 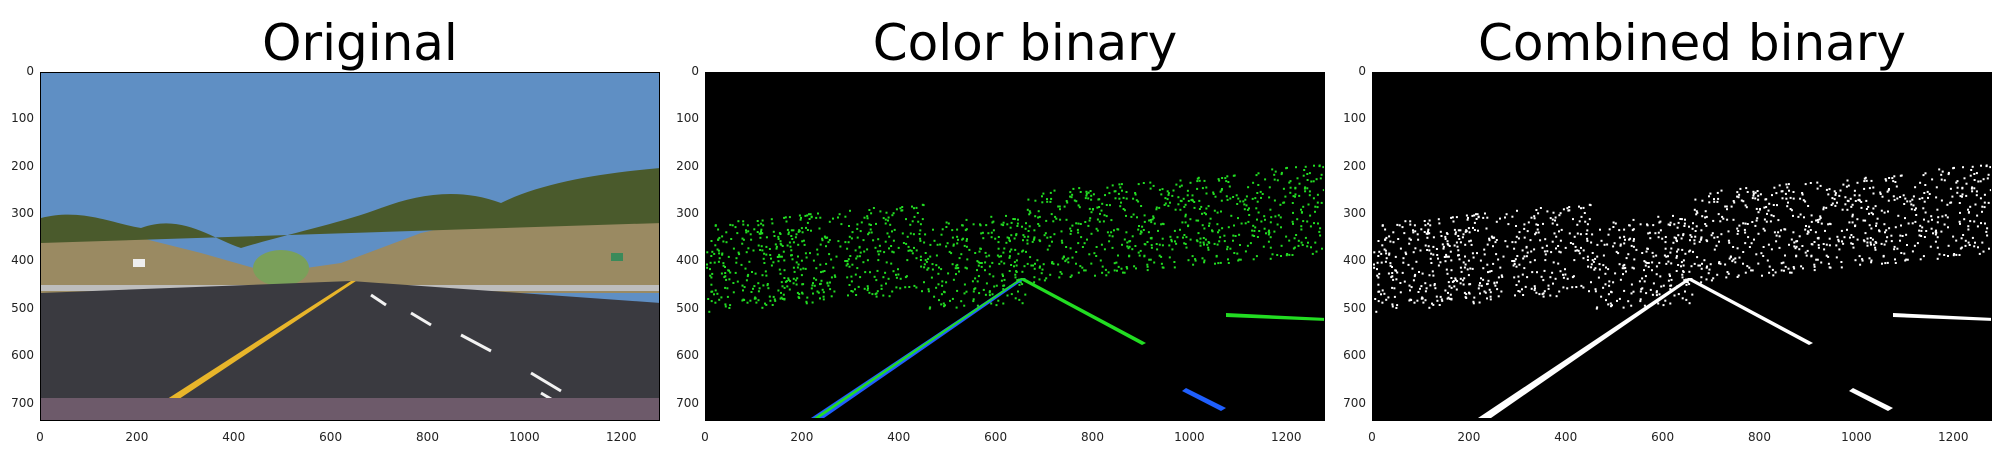 I want to click on x-tick-label: 800, so click(x=1759, y=437).